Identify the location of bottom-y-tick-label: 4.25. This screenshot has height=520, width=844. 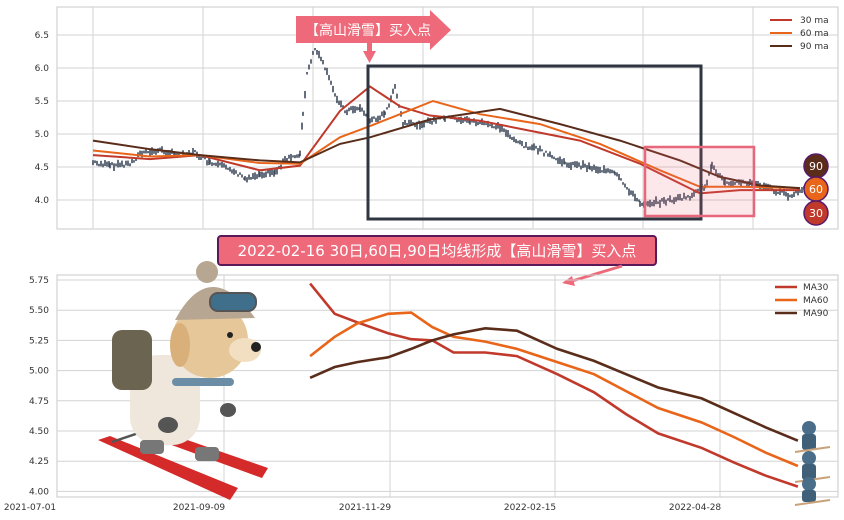
(39, 462).